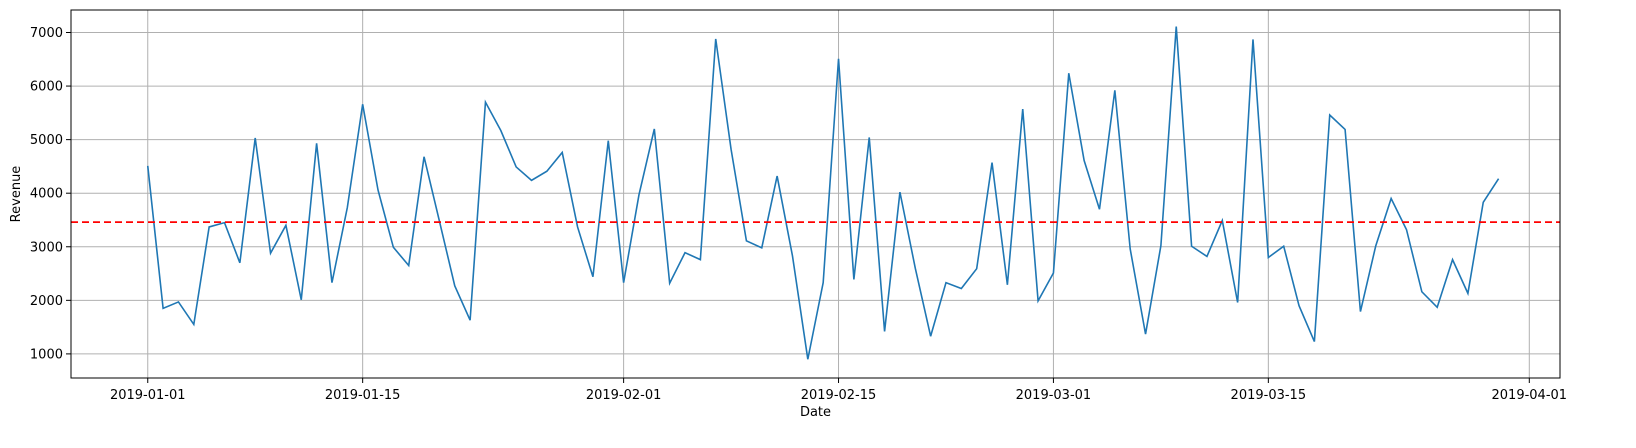 This screenshot has height=448, width=1636. Describe the element at coordinates (46, 140) in the screenshot. I see `y-tick-label: 5000` at that location.